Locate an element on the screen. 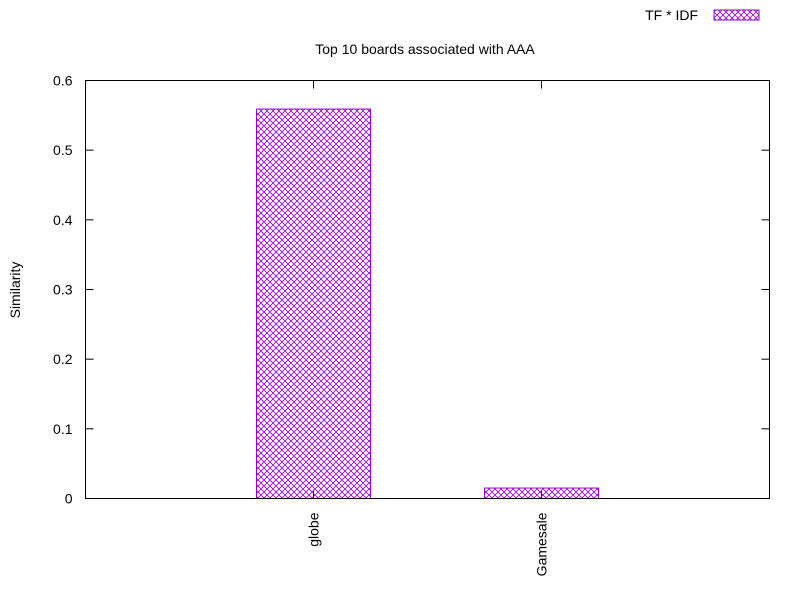 The height and width of the screenshot is (600, 800). y-tick-label: 0.3 is located at coordinates (63, 290).